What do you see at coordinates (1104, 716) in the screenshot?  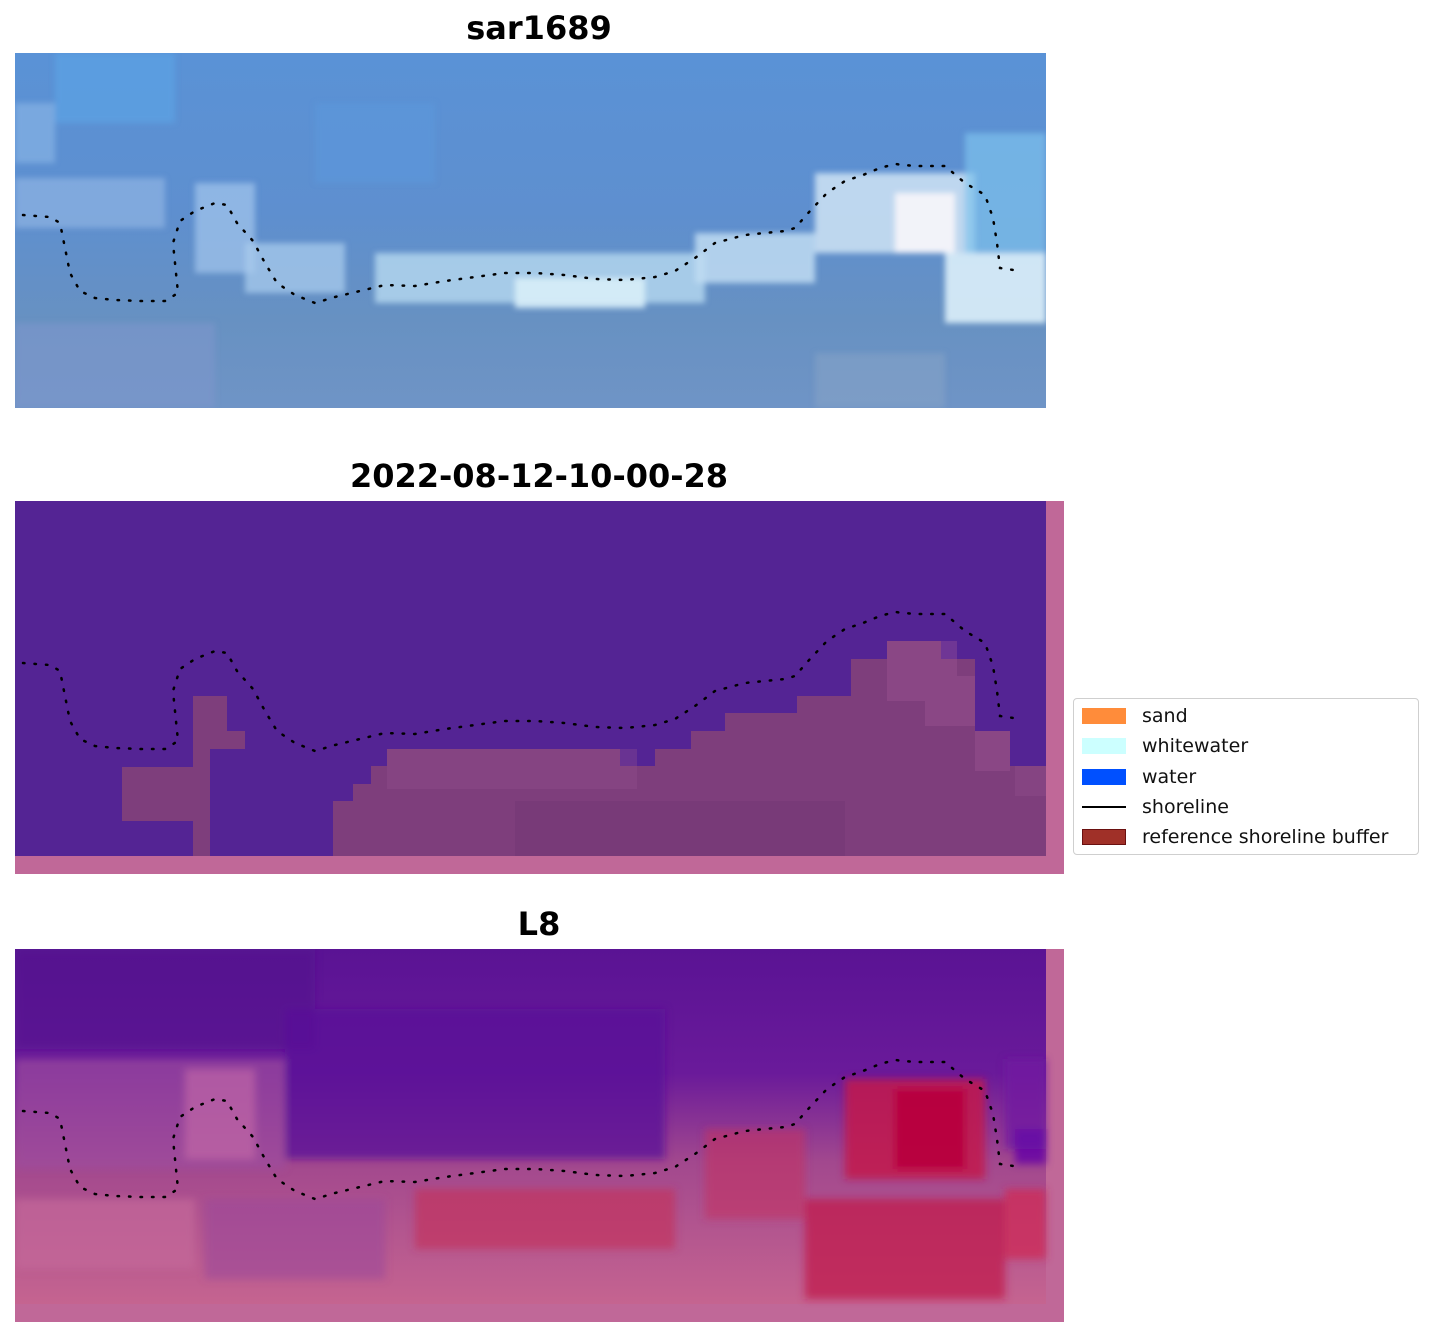 I see `sand-swatch-icon` at bounding box center [1104, 716].